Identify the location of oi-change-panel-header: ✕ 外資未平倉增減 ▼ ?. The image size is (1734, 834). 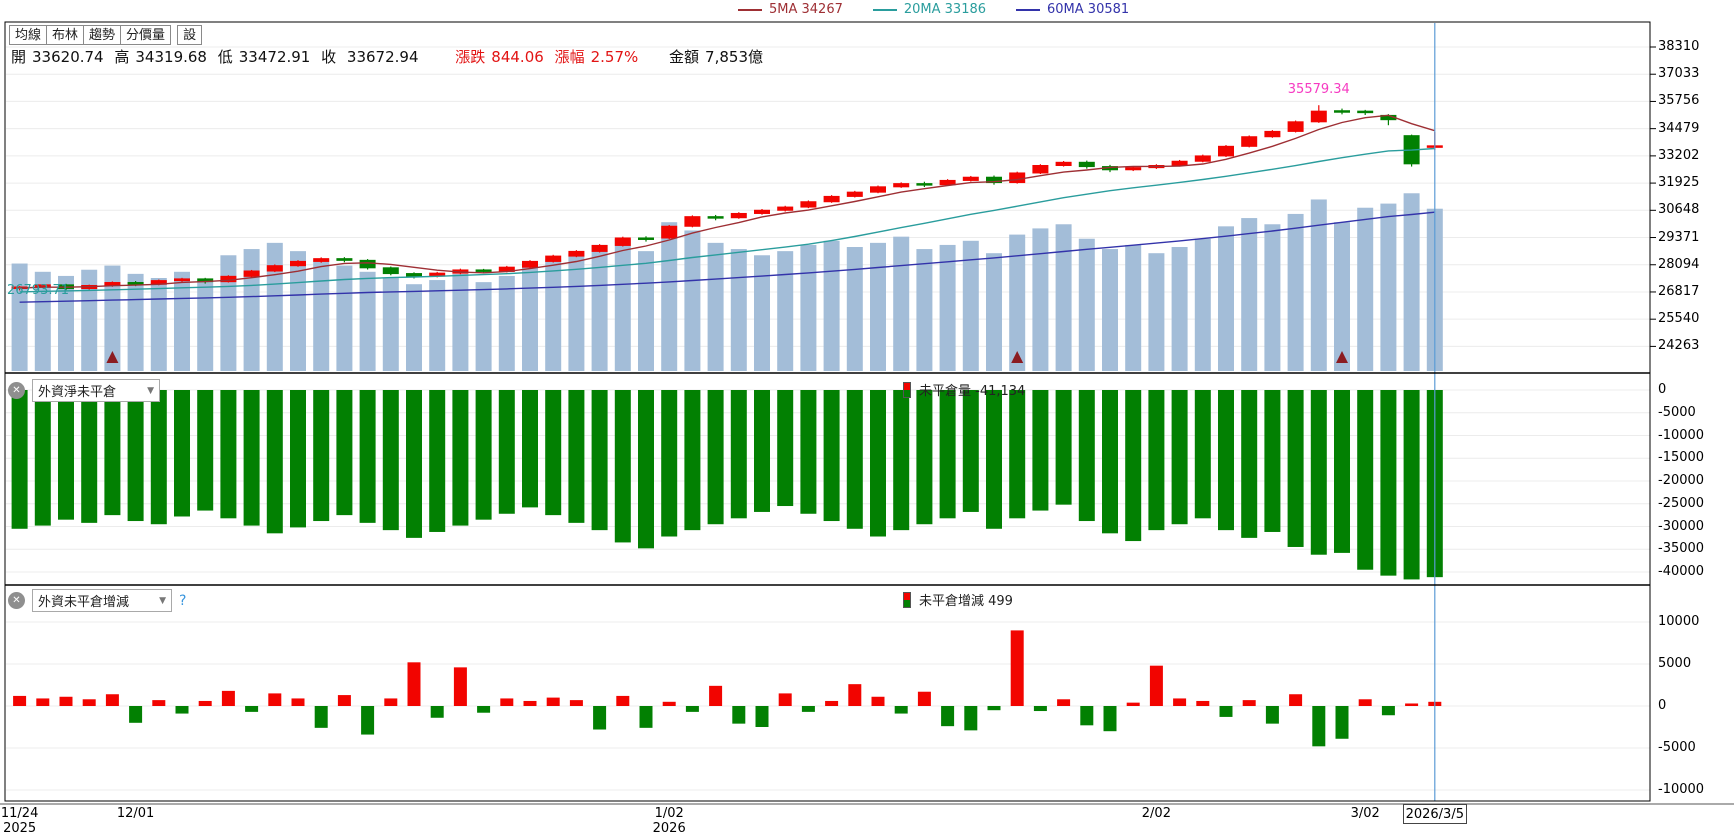
(97, 600).